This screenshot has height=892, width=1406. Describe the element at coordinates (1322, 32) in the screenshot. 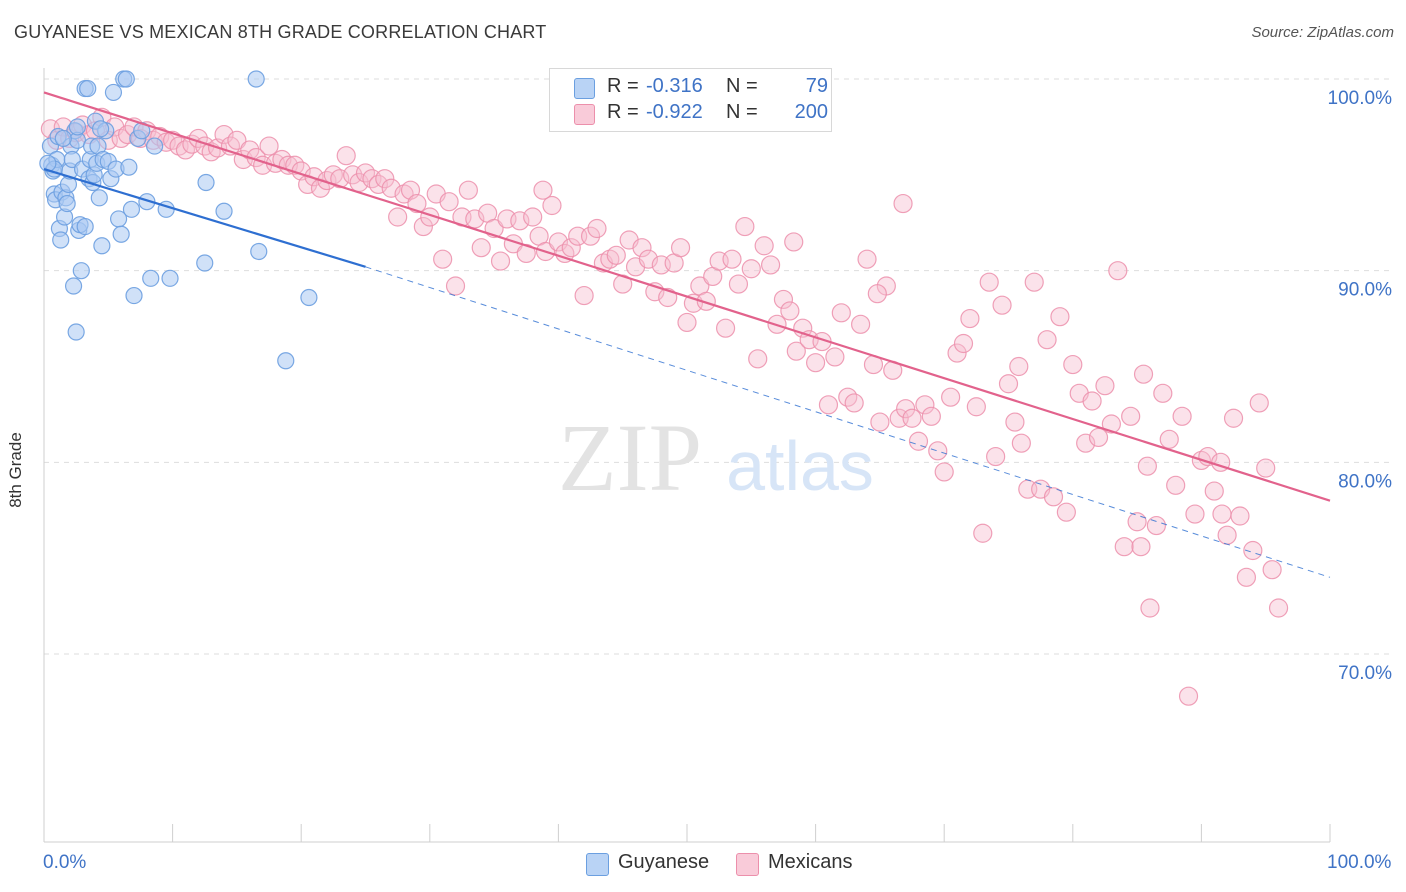

I see `source-credit: Source: ZipAtlas.com` at that location.